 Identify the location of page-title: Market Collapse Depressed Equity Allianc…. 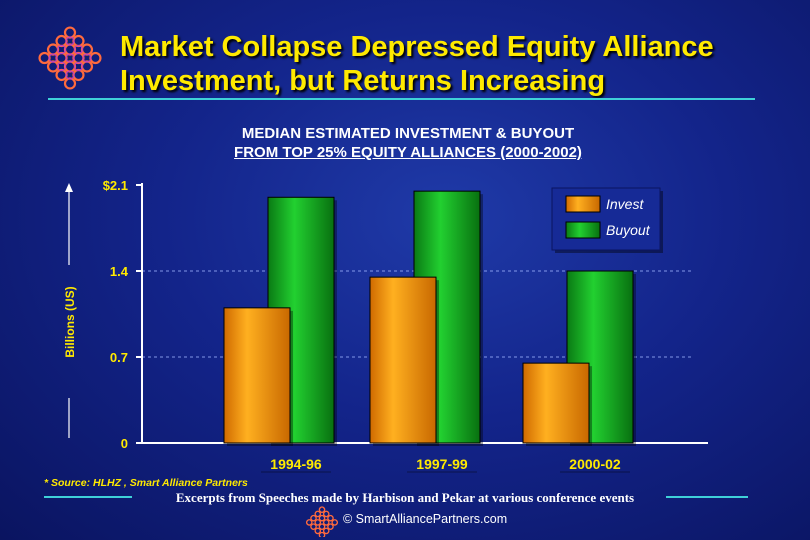
(460, 64).